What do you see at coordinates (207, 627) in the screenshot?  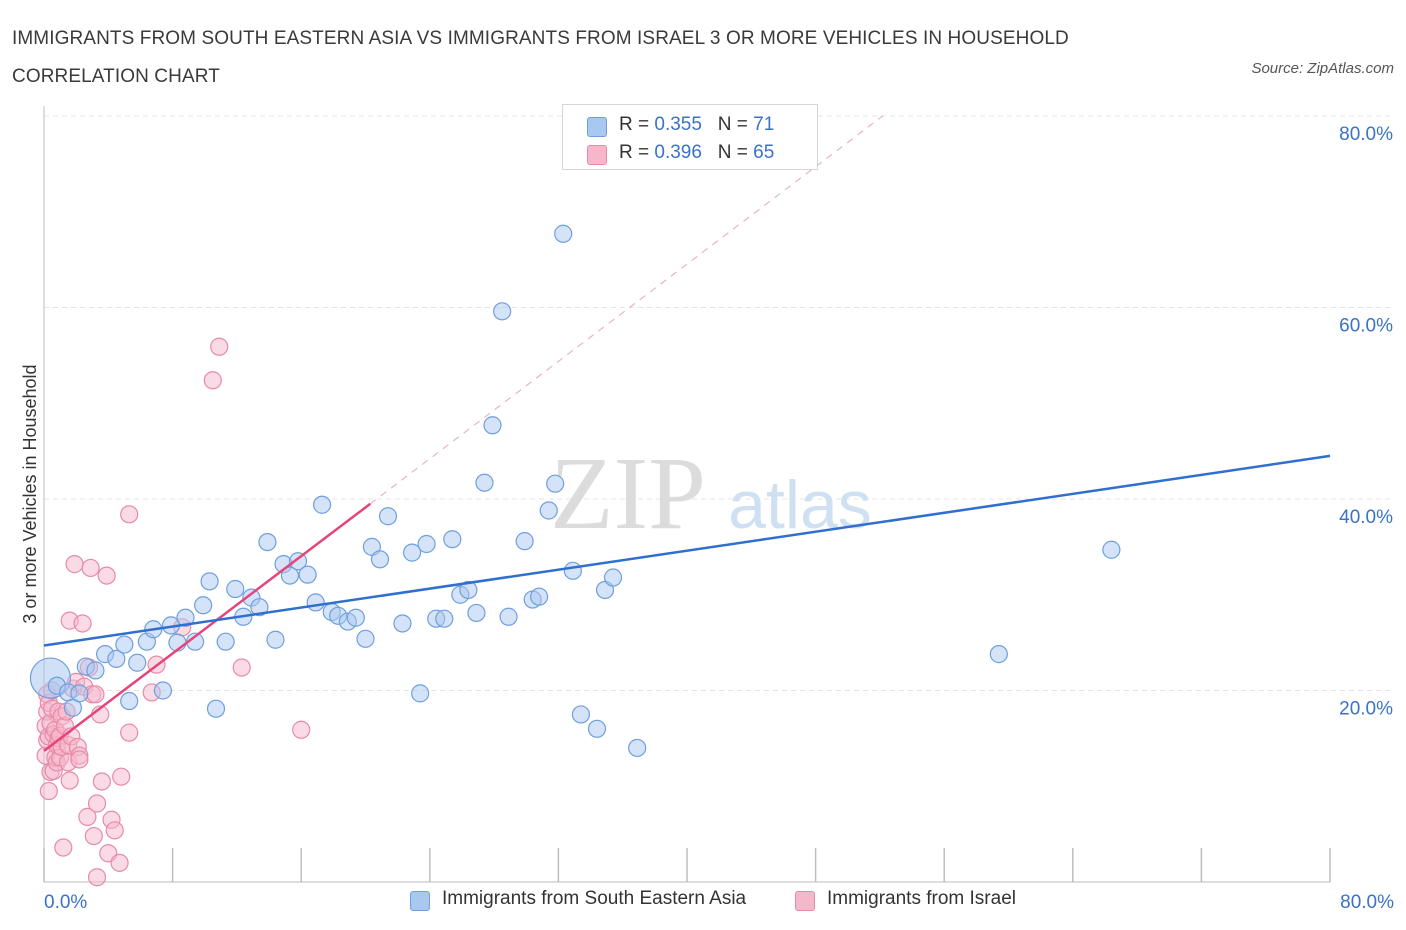 I see `israel-trend-line` at bounding box center [207, 627].